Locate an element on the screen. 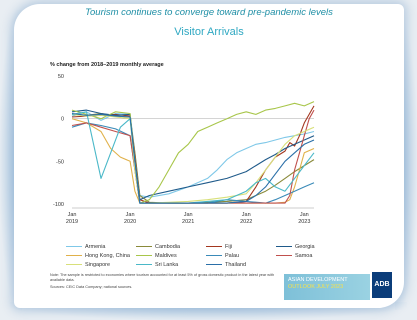 Image resolution: width=417 pixels, height=320 pixels. adb-logo: ADB is located at coordinates (382, 285).